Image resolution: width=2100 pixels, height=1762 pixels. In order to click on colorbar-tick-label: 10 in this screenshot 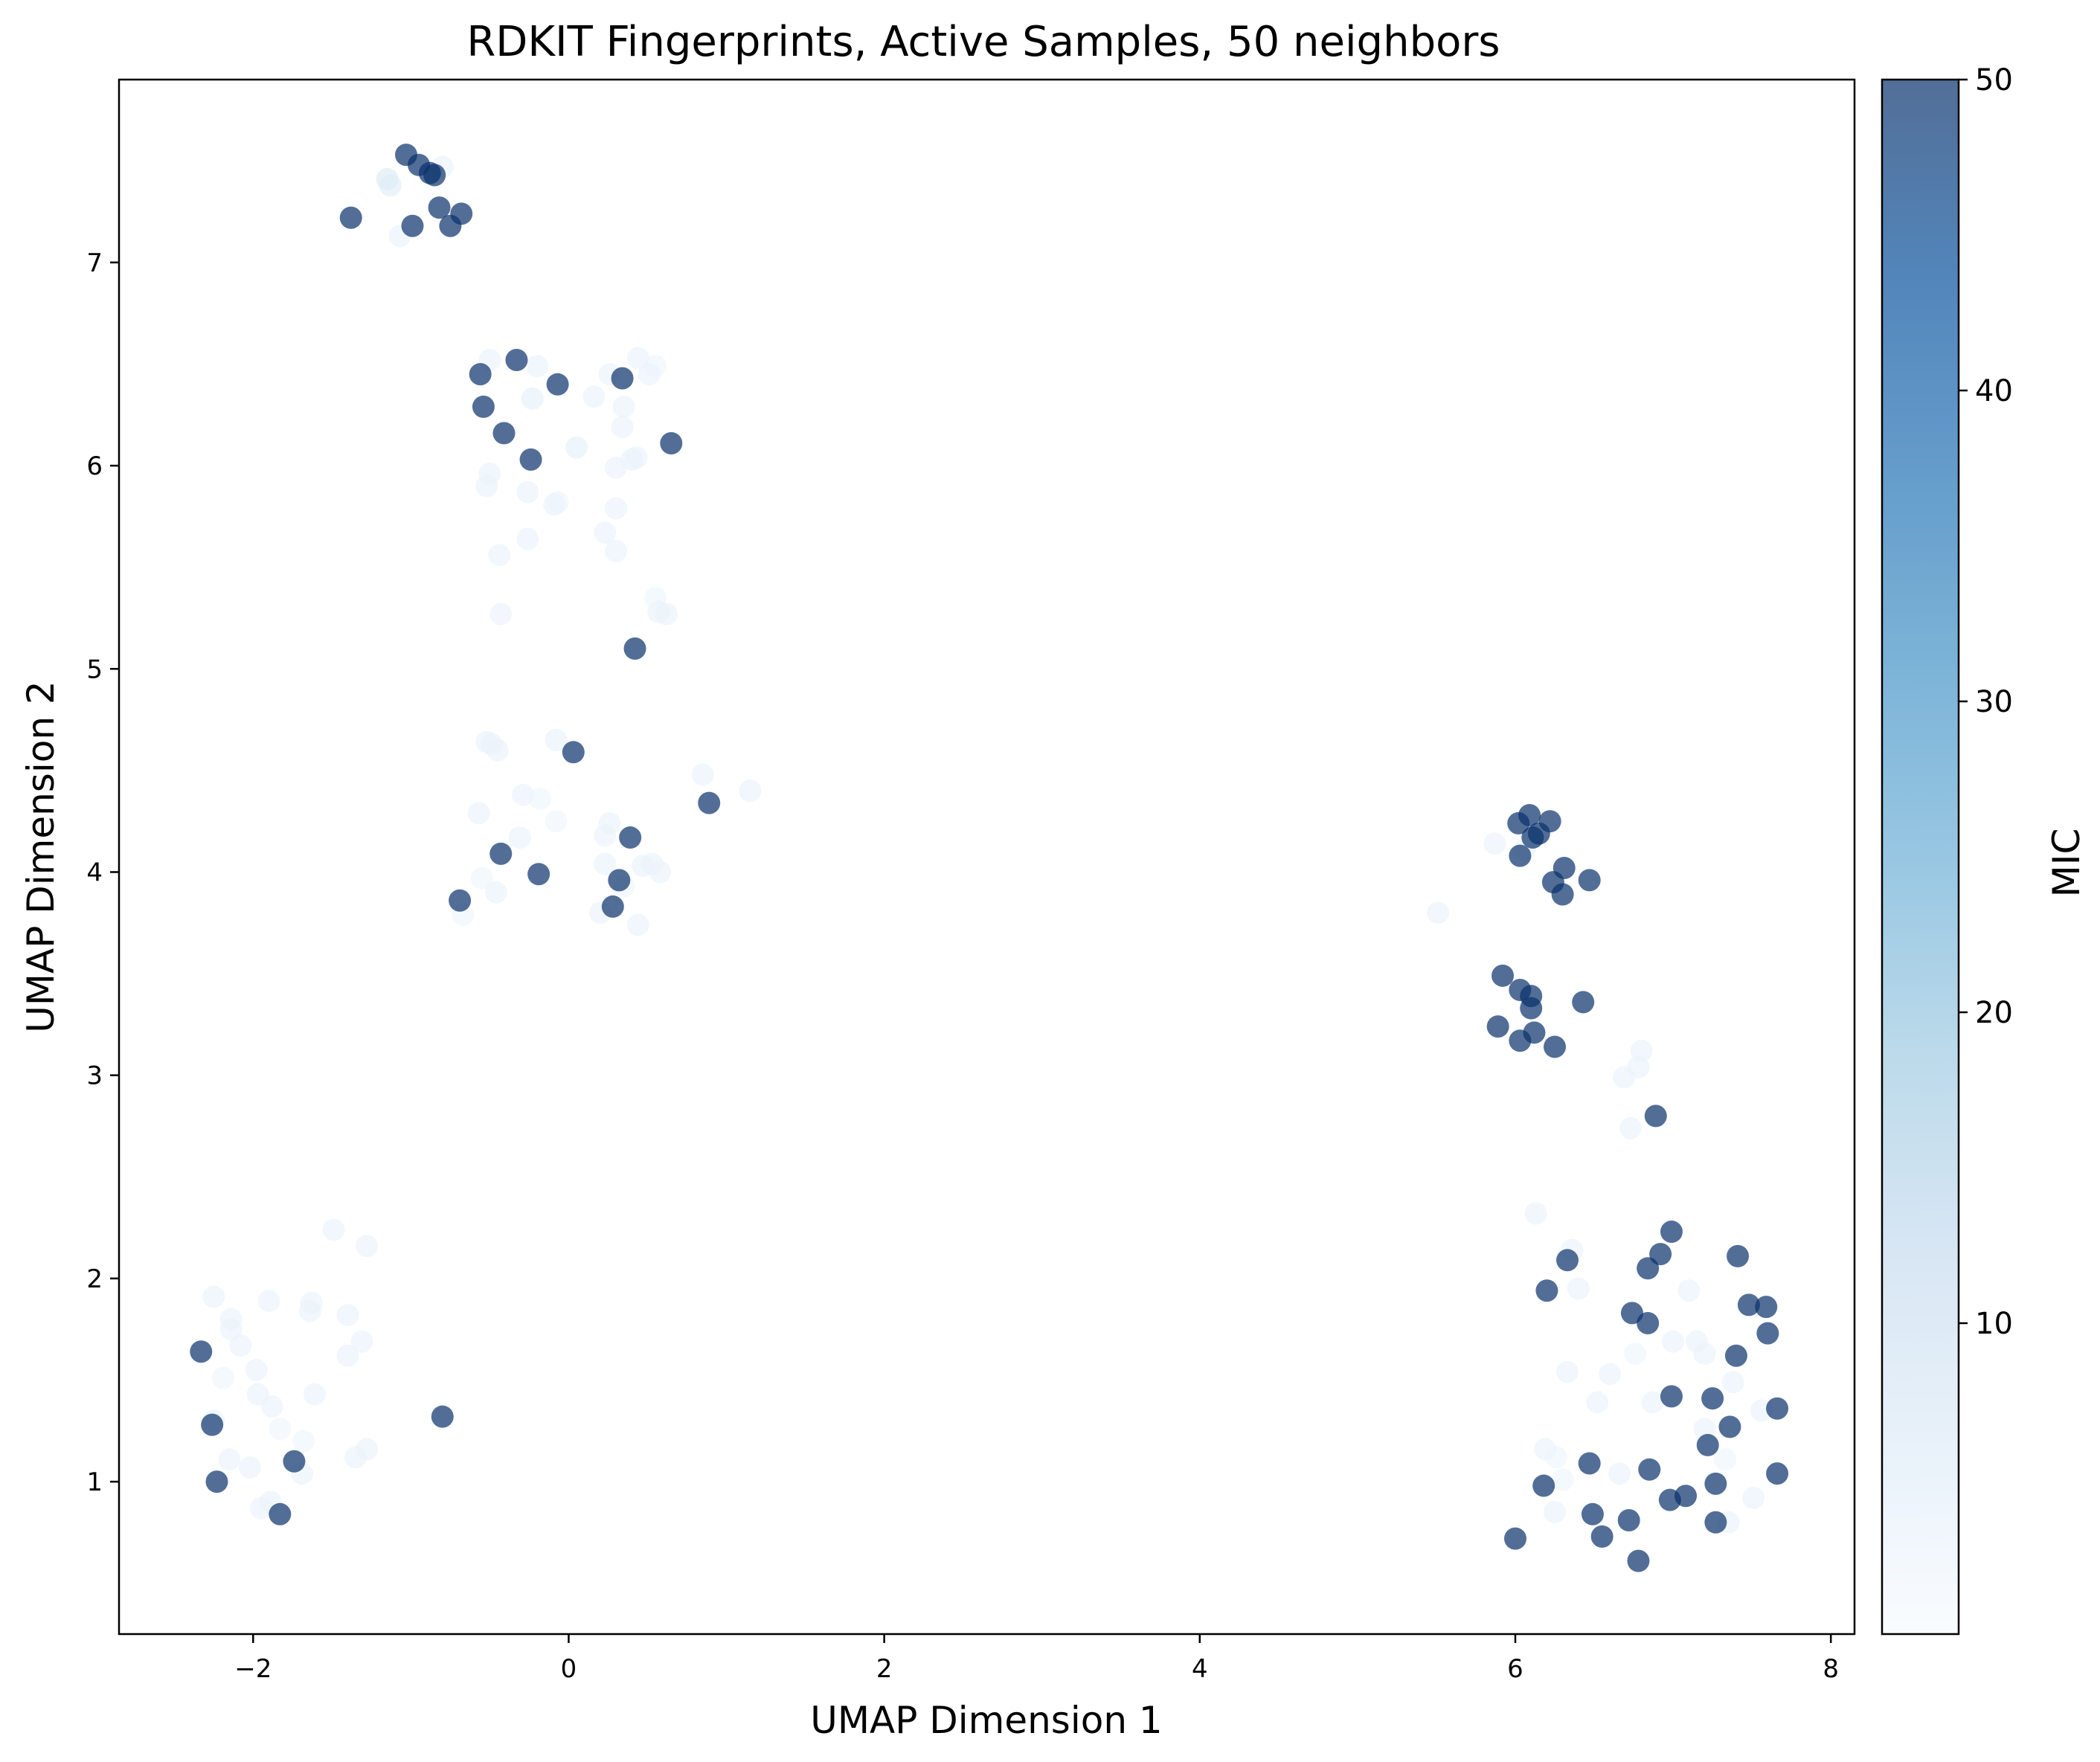, I will do `click(1994, 1324)`.